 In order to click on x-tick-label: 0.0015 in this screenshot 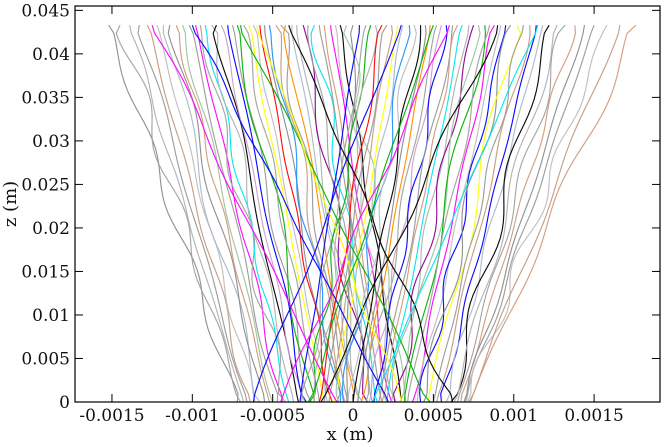, I will do `click(593, 416)`.